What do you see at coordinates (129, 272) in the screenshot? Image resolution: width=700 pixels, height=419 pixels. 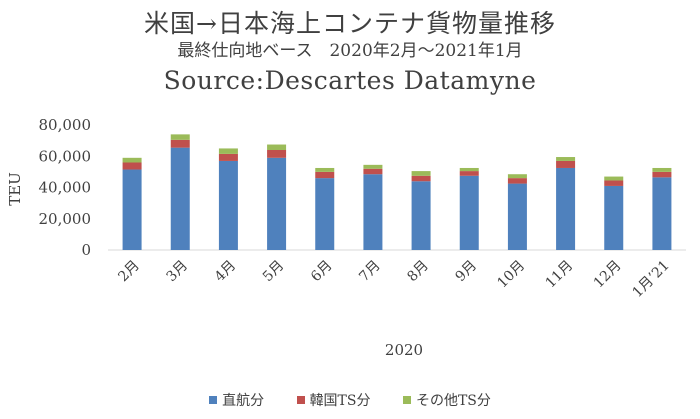 I see `x-tick-label: 2月` at bounding box center [129, 272].